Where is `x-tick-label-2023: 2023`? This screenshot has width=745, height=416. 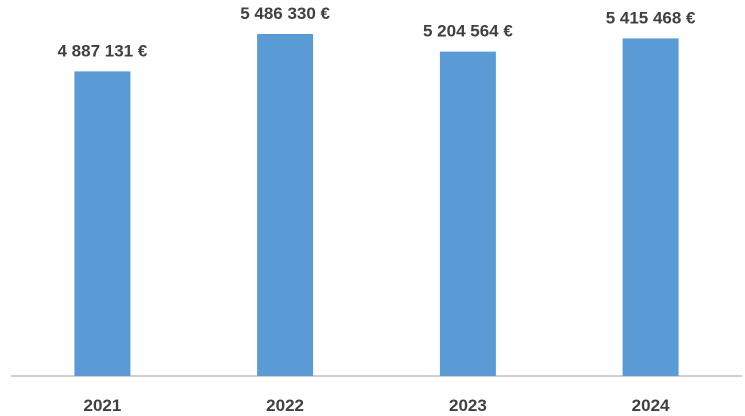 x-tick-label-2023: 2023 is located at coordinates (468, 405).